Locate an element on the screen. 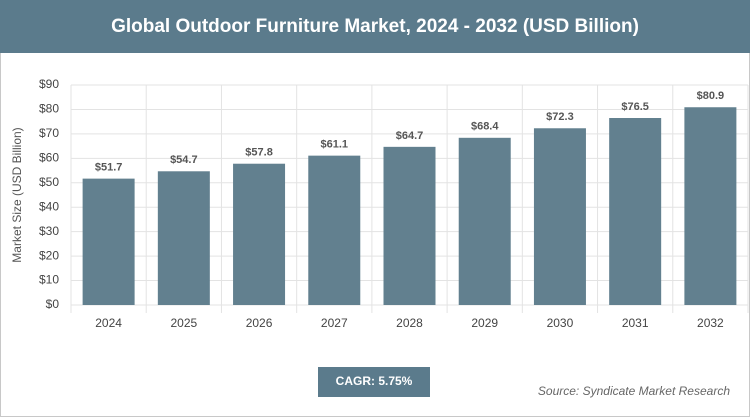 The image size is (750, 417). y-tick-label: $10 is located at coordinates (49, 280).